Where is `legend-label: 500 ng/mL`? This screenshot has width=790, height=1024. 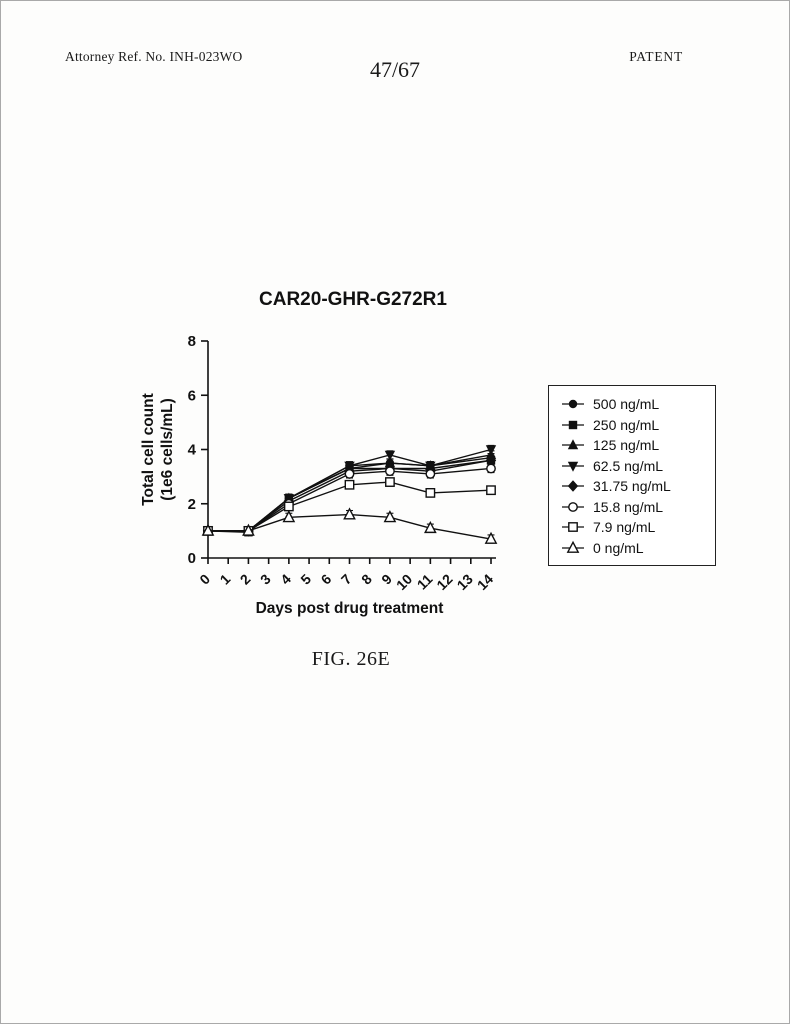
legend-label: 500 ng/mL is located at coordinates (626, 404).